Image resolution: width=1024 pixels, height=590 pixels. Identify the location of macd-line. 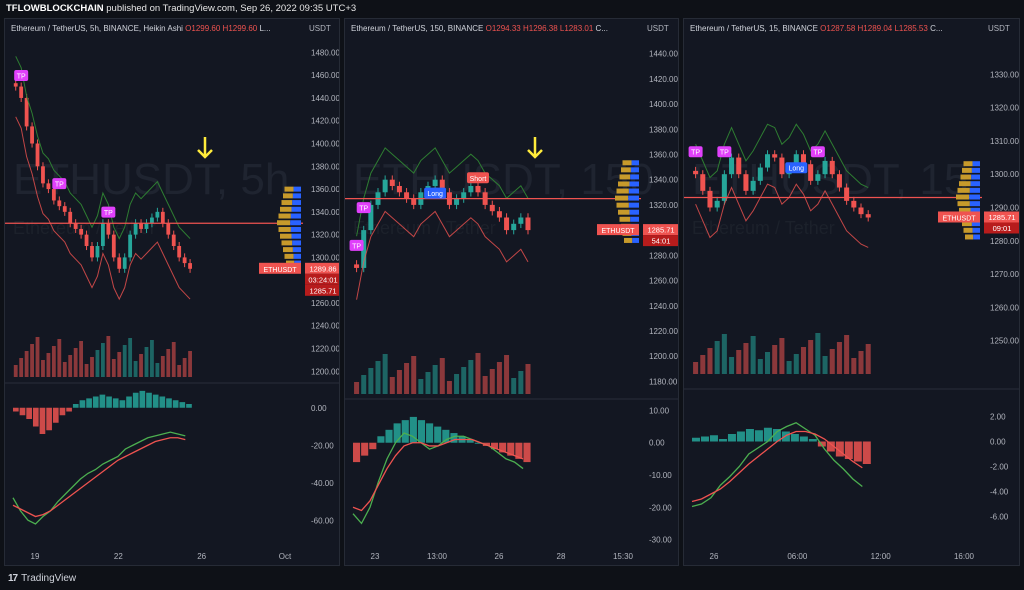
(99, 478).